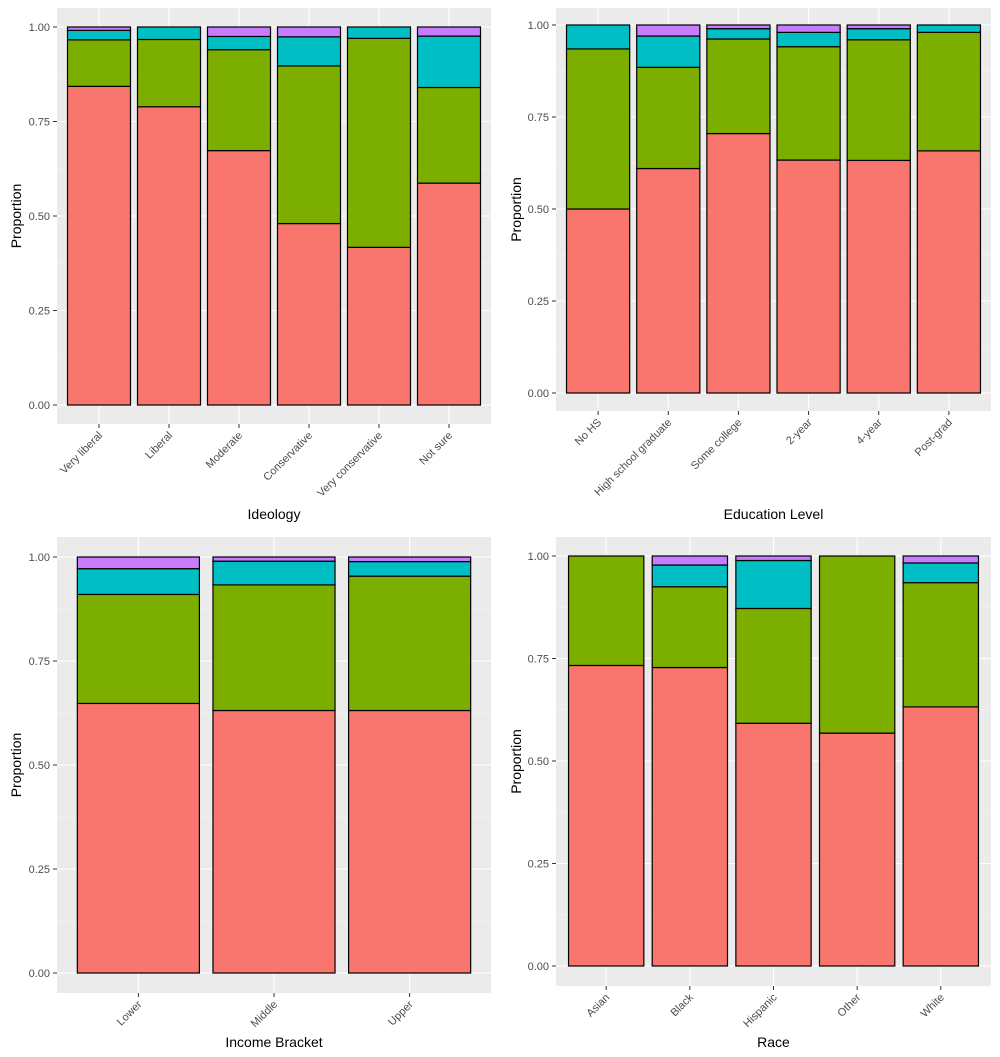 The image size is (1000, 1057). I want to click on x-tick-label: 2-year, so click(799, 431).